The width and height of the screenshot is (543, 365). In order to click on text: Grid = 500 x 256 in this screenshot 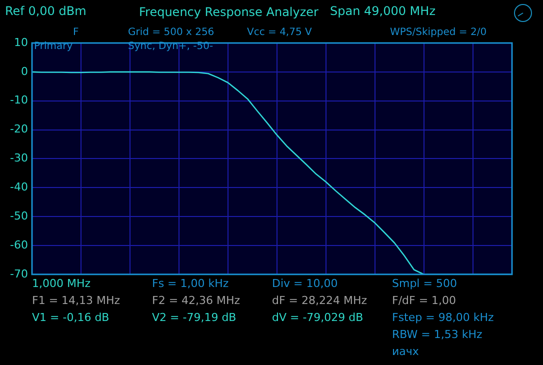, I will do `click(171, 32)`.